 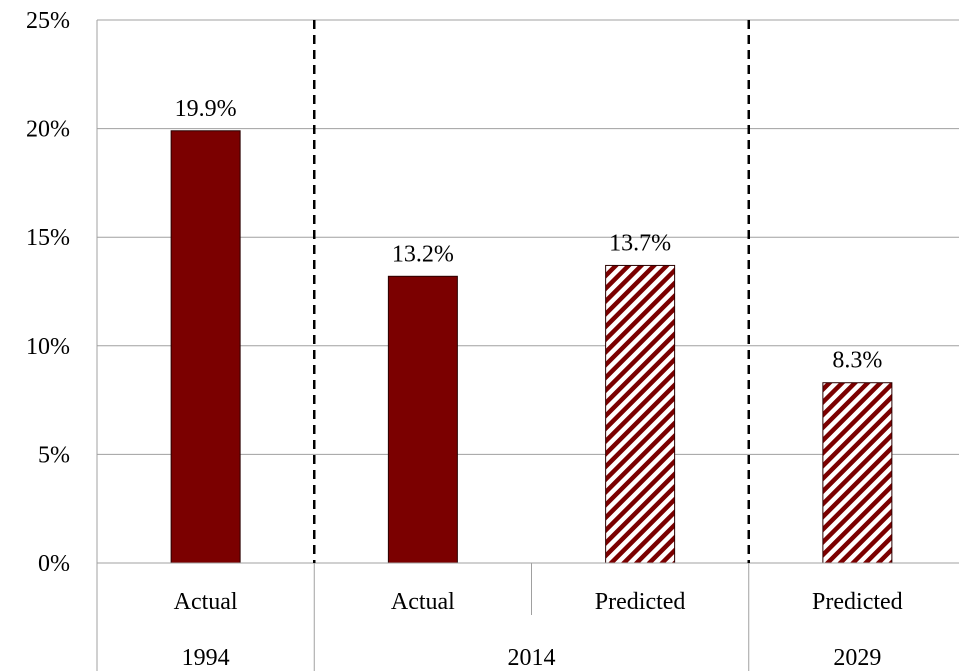 What do you see at coordinates (206, 658) in the screenshot?
I see `group-label: 1994` at bounding box center [206, 658].